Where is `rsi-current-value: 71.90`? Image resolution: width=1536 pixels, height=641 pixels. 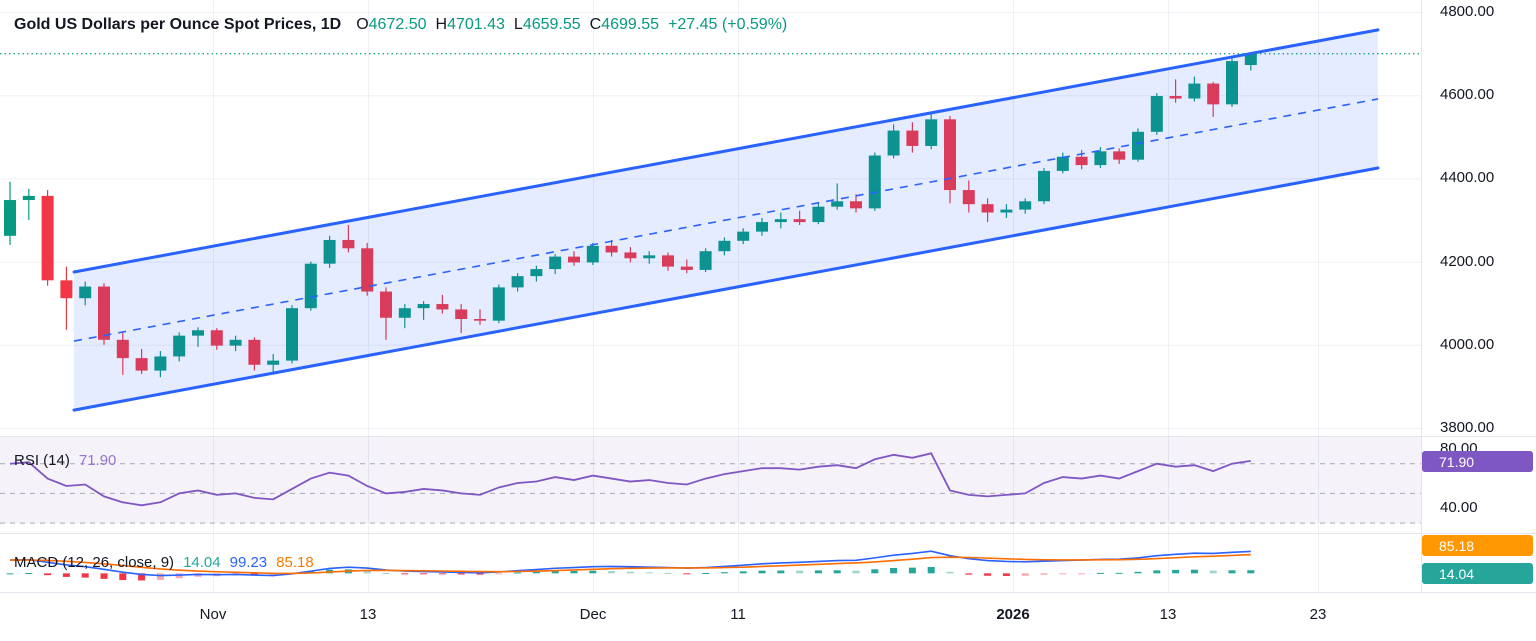 rsi-current-value: 71.90 is located at coordinates (97, 460).